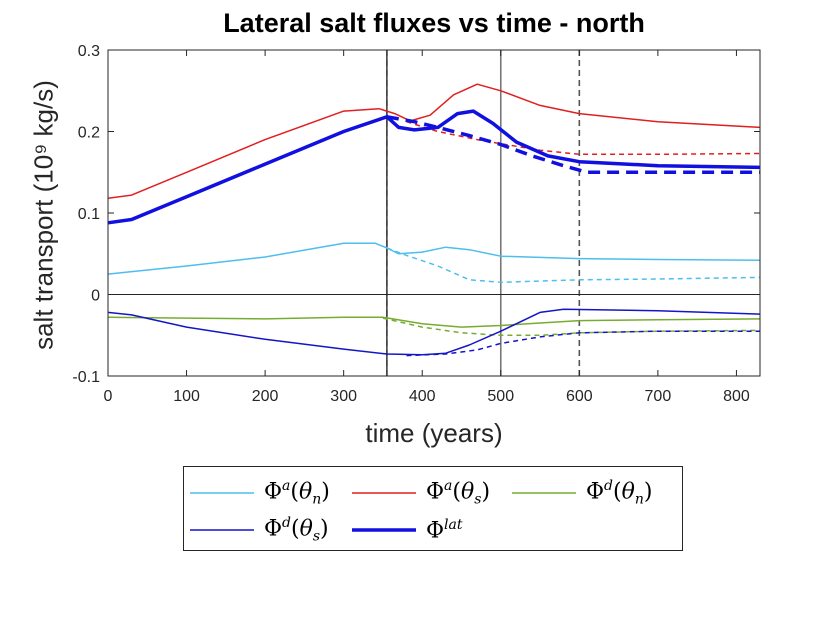  What do you see at coordinates (579, 396) in the screenshot?
I see `x-tick-label-6: 600` at bounding box center [579, 396].